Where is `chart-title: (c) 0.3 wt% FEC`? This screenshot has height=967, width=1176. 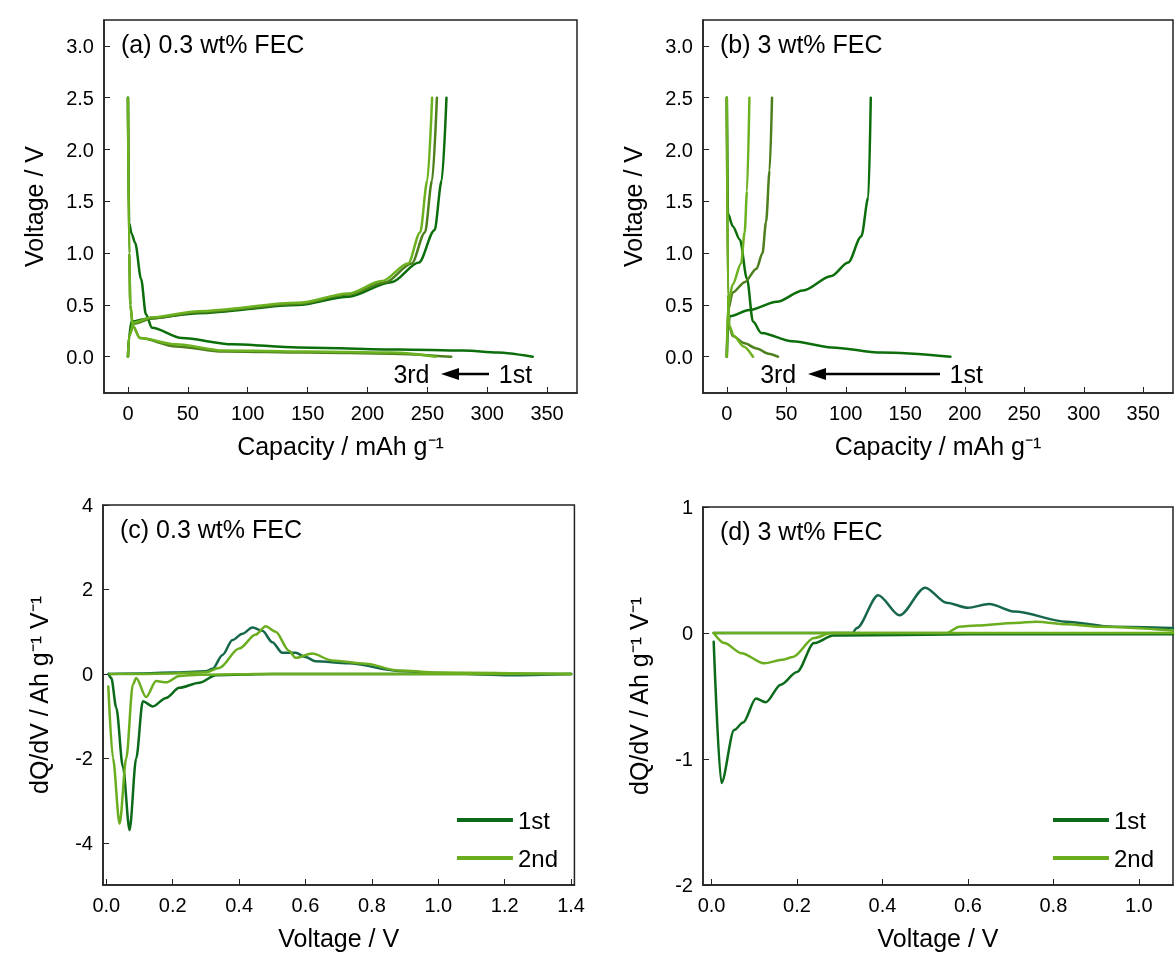 chart-title: (c) 0.3 wt% FEC is located at coordinates (211, 528).